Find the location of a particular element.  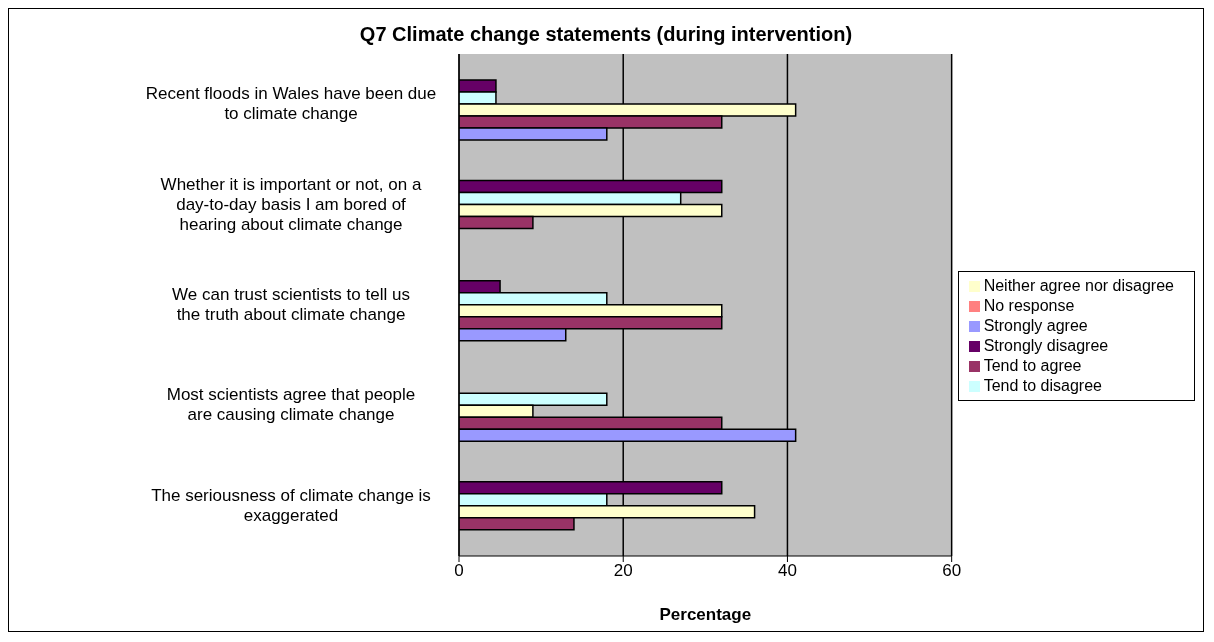

y-tick-label: We can trust scientists to tell us the truth about climate change is located at coordinates (291, 304).